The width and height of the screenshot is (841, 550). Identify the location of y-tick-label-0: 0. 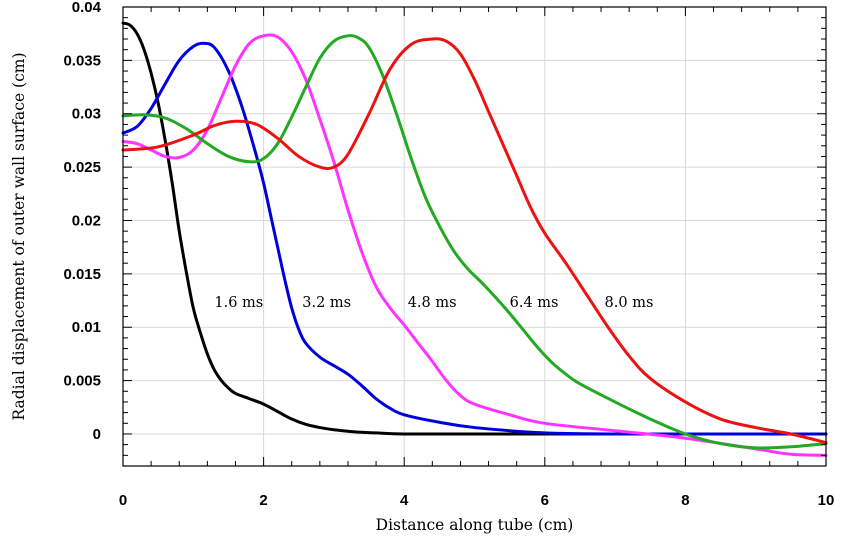
(97, 434).